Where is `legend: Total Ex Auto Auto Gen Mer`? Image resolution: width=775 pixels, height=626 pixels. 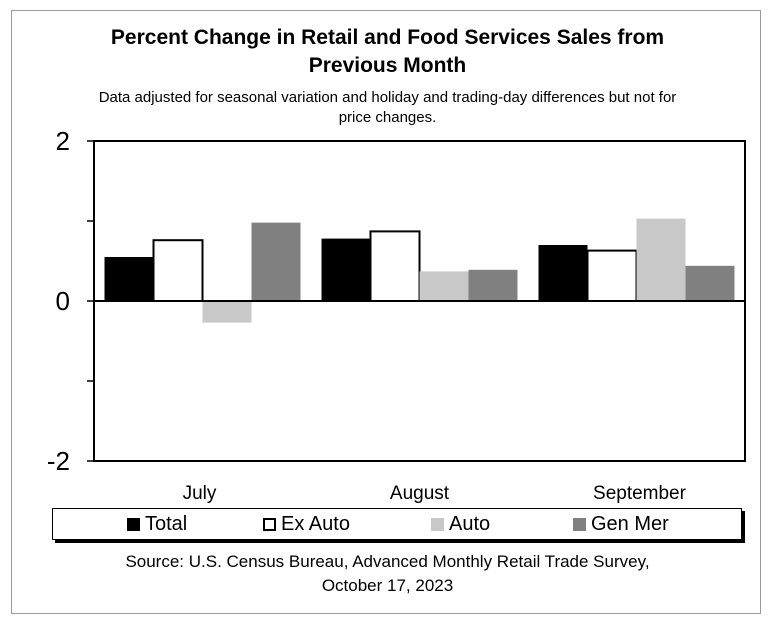 legend: Total Ex Auto Auto Gen Mer is located at coordinates (397, 524).